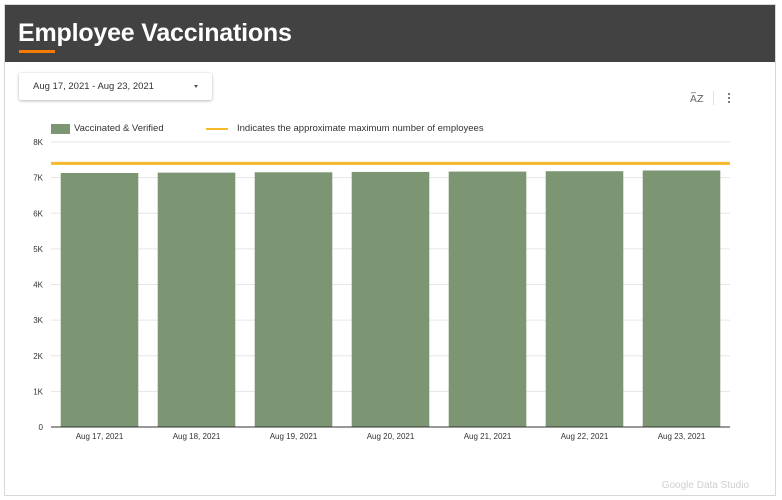  Describe the element at coordinates (713, 98) in the screenshot. I see `toolbar-divider` at that location.